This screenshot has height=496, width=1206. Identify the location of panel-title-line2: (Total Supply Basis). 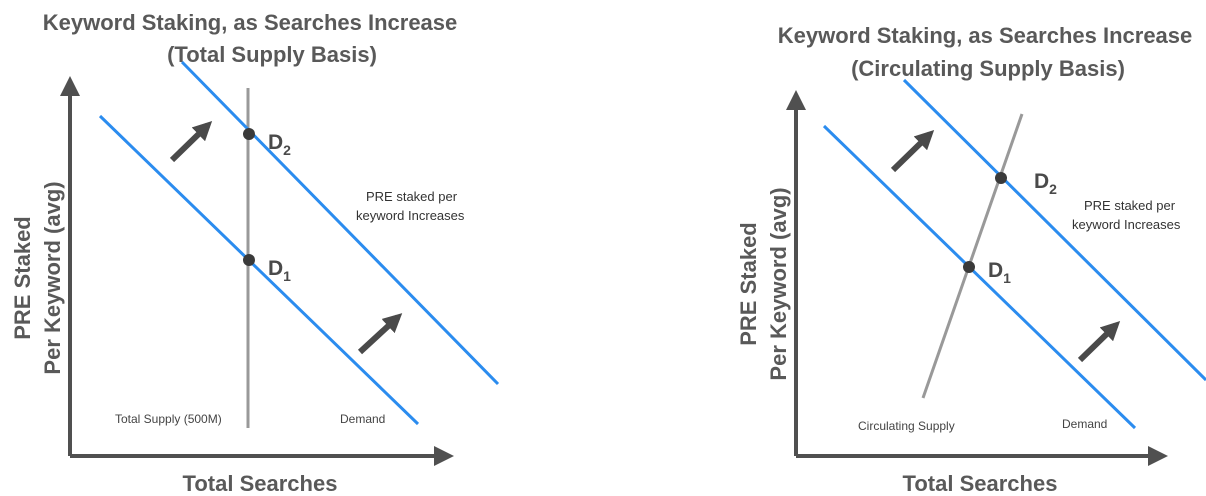
(272, 54).